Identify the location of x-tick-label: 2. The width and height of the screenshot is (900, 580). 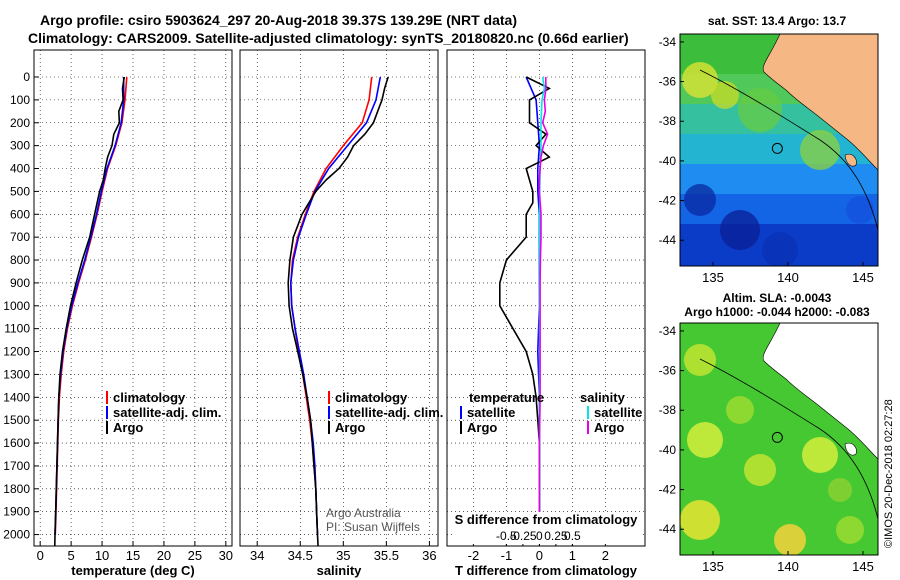
(605, 555).